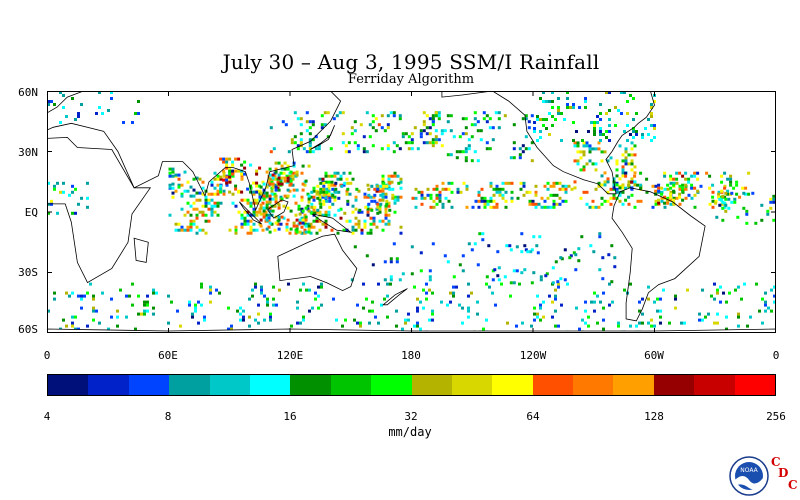  What do you see at coordinates (776, 416) in the screenshot?
I see `colorbar-label-256: 256` at bounding box center [776, 416].